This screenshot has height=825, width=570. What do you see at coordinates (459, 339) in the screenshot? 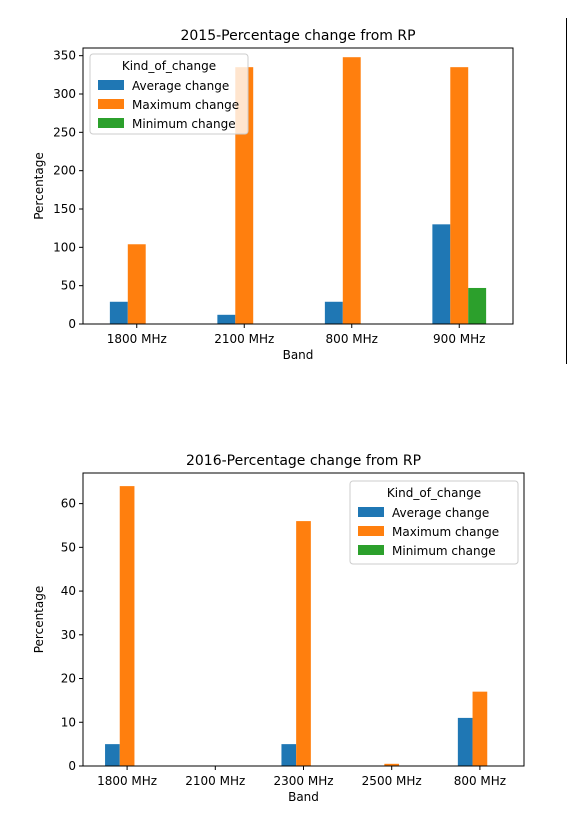
I see `x-tick-label: 900 MHz` at bounding box center [459, 339].